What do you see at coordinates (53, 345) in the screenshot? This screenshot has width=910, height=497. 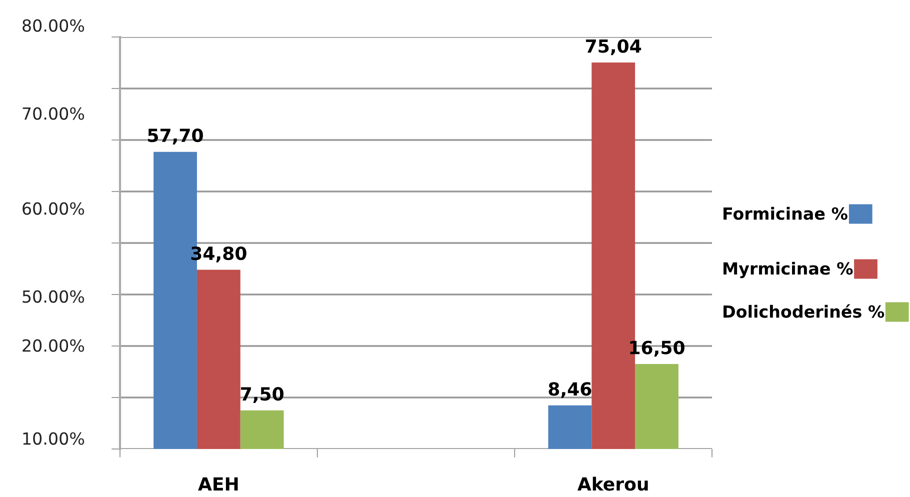 I see `text: 20.00%` at bounding box center [53, 345].